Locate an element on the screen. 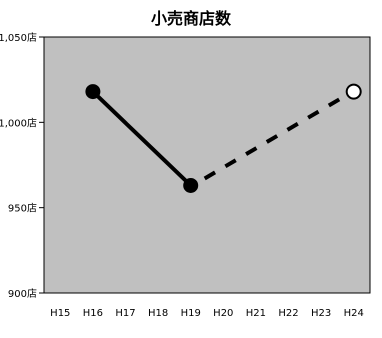 This screenshot has height=338, width=382. x-tick-label: H17 is located at coordinates (125, 313).